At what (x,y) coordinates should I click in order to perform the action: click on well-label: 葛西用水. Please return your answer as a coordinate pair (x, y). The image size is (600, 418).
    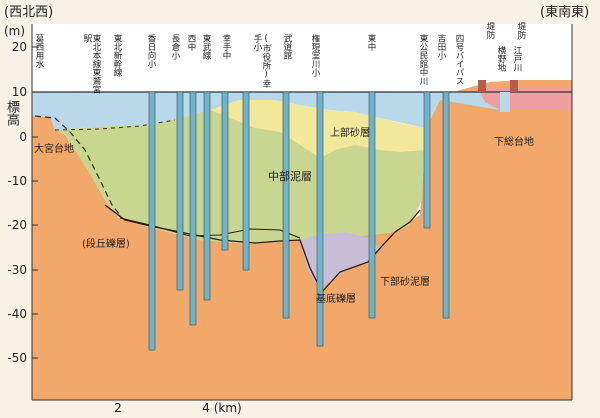
    Looking at the image, I should click on (39, 51).